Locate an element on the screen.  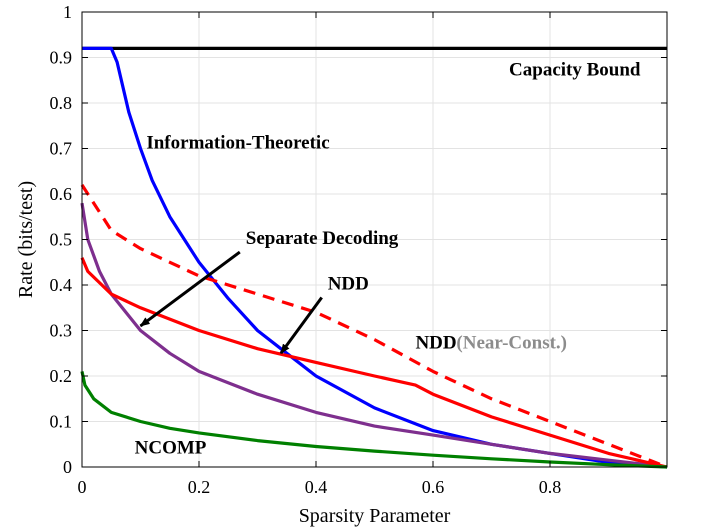
y-tick-label: 0.4 is located at coordinates (61, 285).